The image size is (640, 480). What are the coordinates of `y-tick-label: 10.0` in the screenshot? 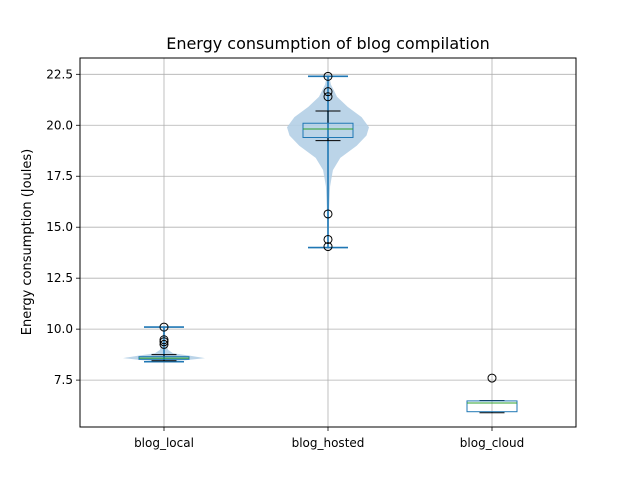 It's located at (59, 329).